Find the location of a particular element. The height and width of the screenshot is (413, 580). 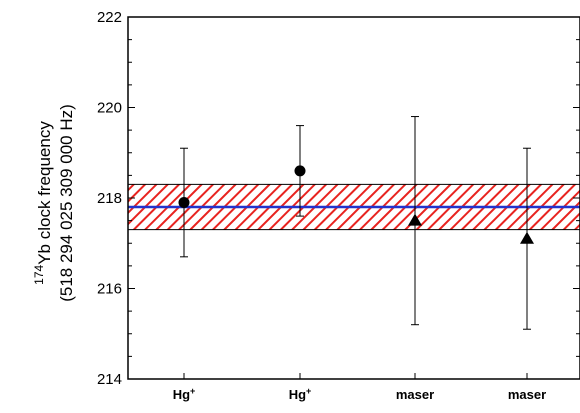

y-tick-label: 222 is located at coordinates (109, 17).